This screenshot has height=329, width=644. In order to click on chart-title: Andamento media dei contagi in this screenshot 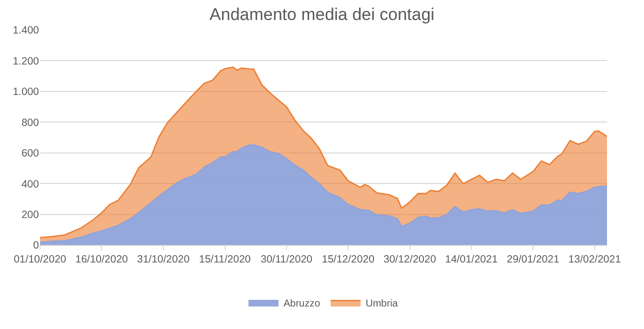, I will do `click(322, 14)`.